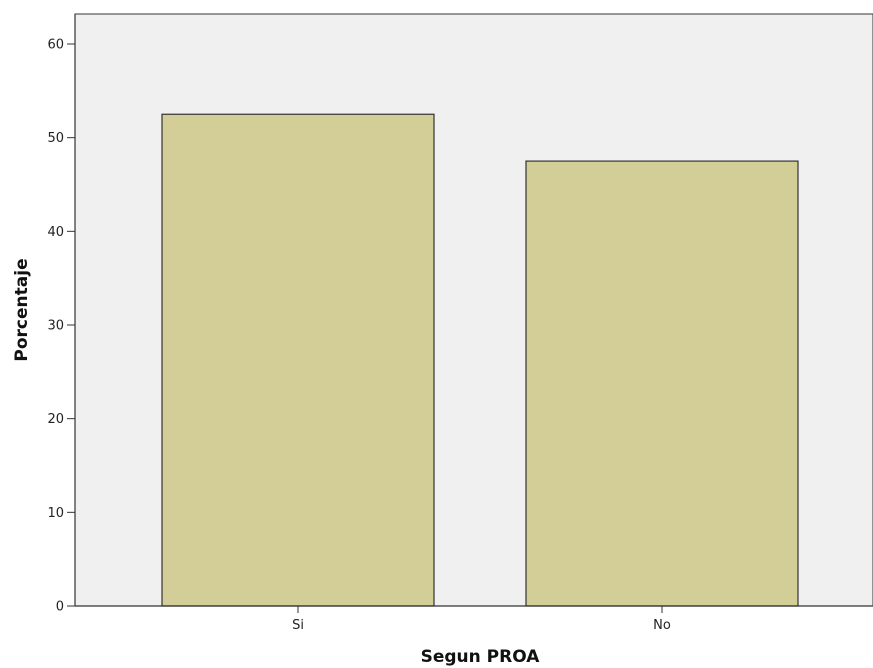 The image size is (873, 668). I want to click on x-tick-label: No, so click(662, 625).